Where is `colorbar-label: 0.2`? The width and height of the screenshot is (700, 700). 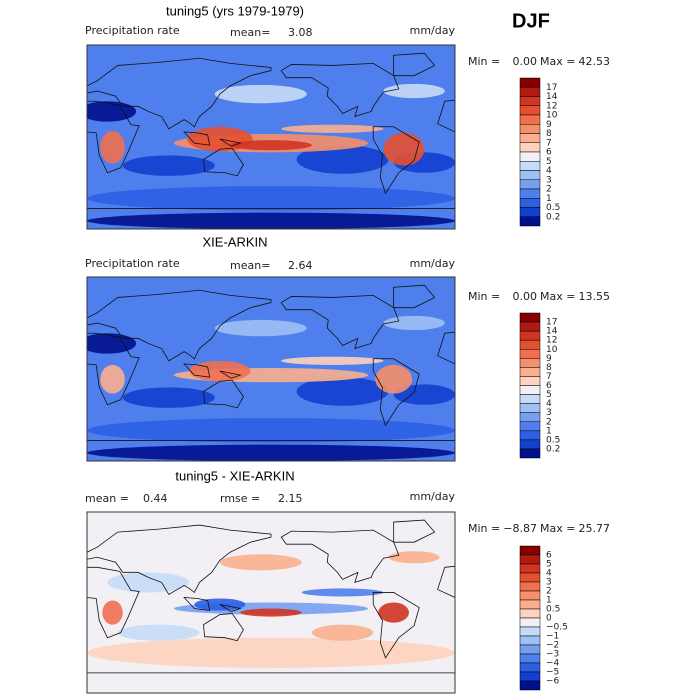 colorbar-label: 0.2 is located at coordinates (553, 217).